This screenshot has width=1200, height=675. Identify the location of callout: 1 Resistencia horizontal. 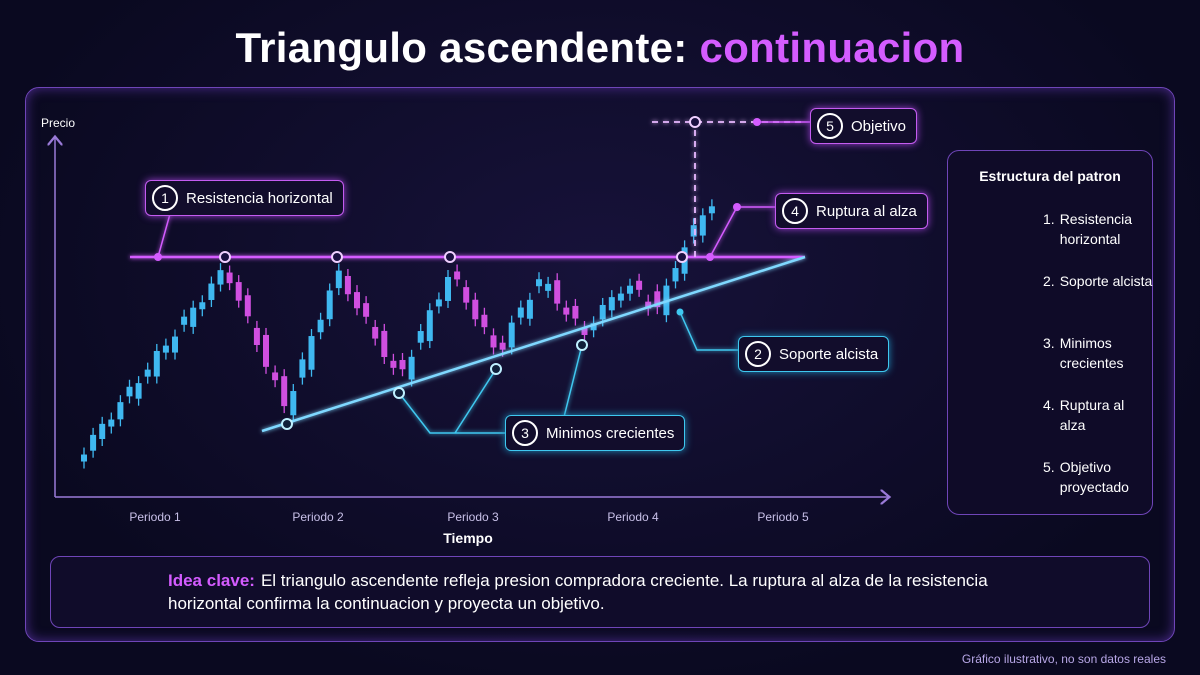
(244, 198).